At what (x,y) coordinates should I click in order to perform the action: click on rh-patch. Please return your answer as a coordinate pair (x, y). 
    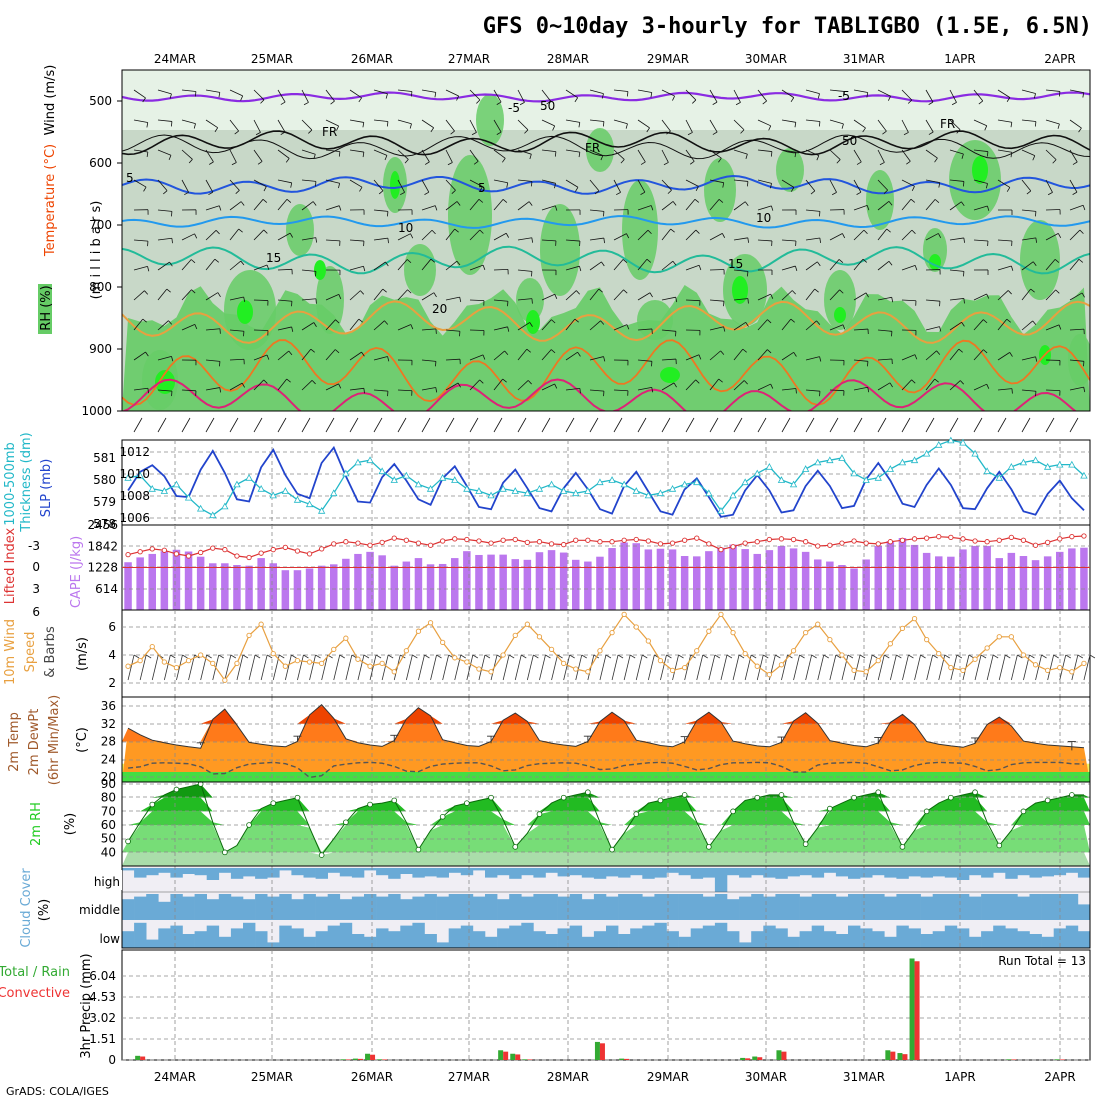
    Looking at the image, I should click on (490, 120).